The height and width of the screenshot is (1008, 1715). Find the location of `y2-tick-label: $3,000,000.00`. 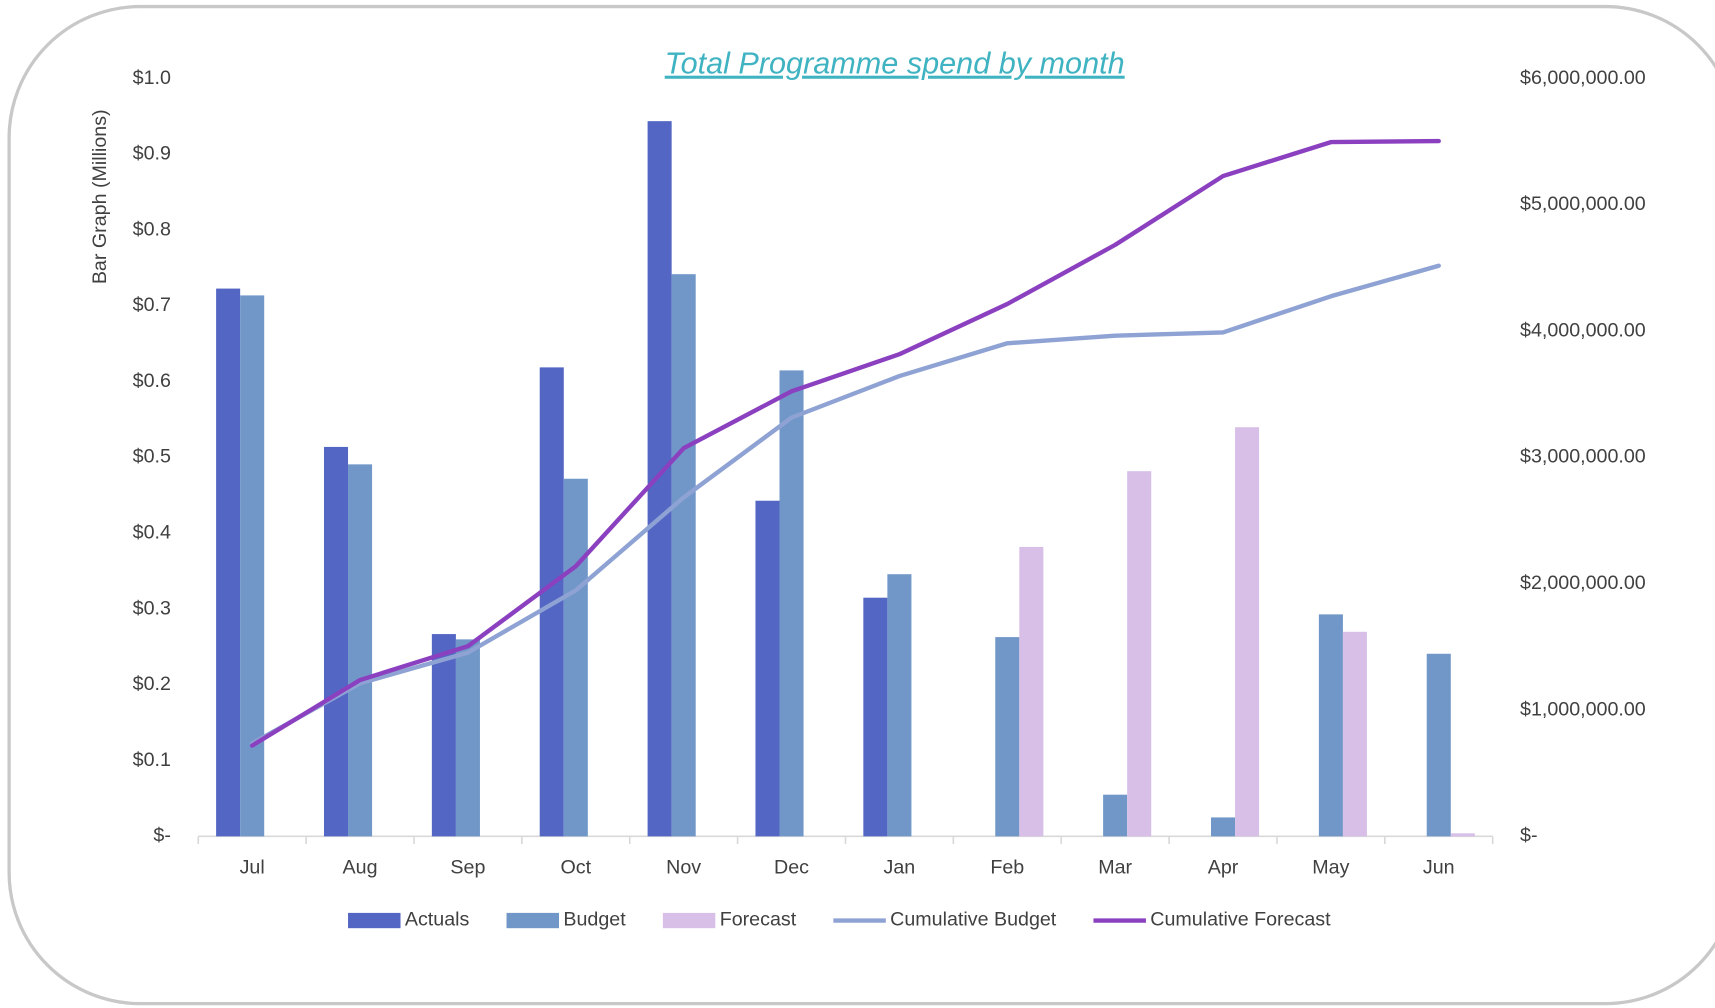

y2-tick-label: $3,000,000.00 is located at coordinates (1583, 457).